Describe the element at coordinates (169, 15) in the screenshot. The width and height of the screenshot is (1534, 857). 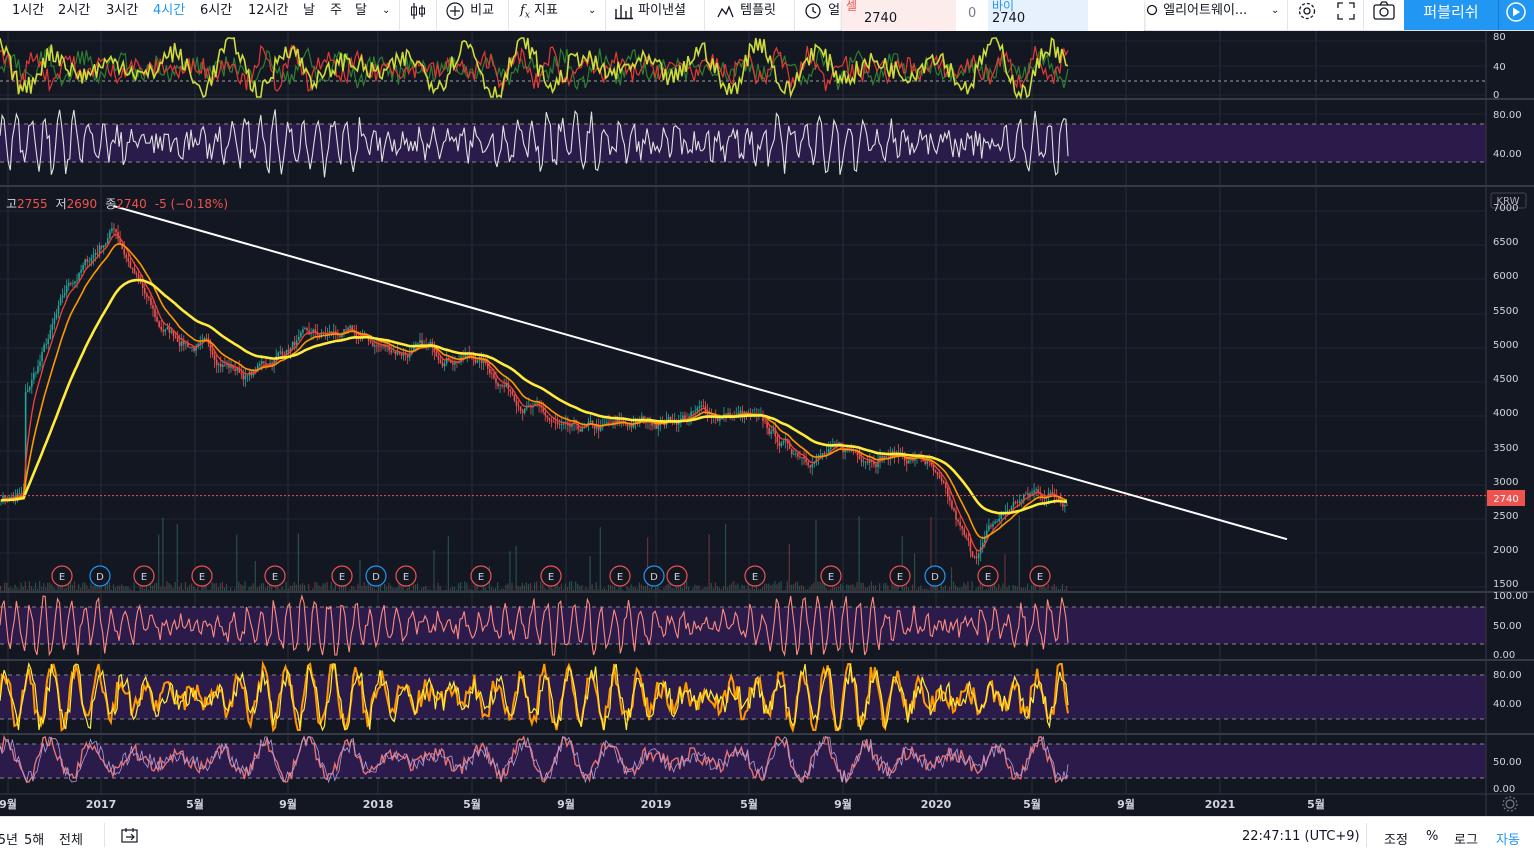
I see `interval-4h: 4시간` at that location.